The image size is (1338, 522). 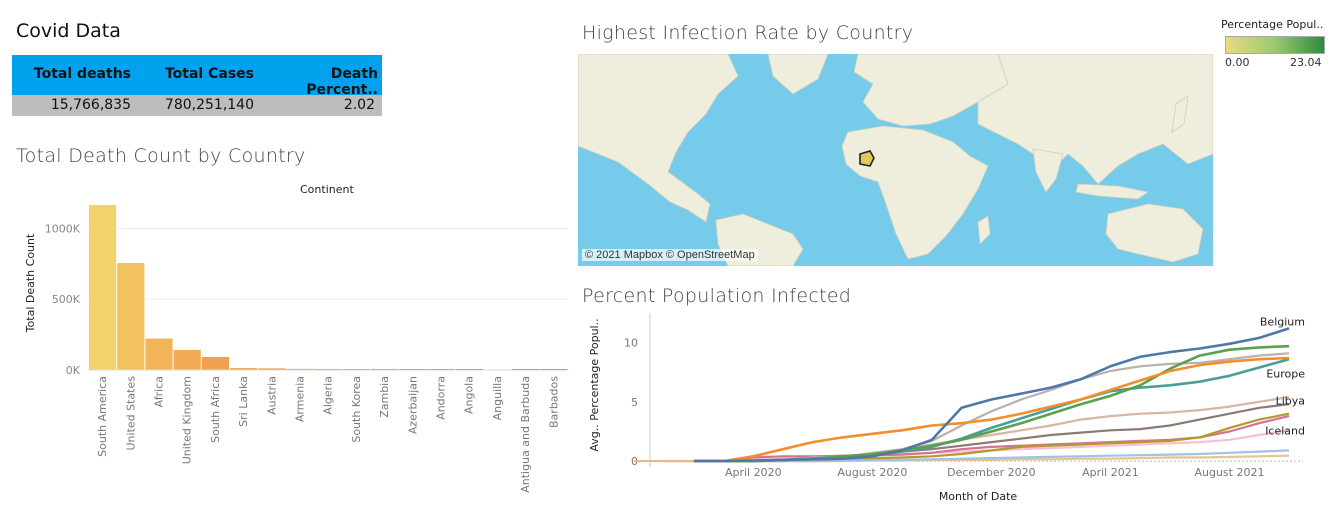 I want to click on land-japan, so click(x=1180, y=114).